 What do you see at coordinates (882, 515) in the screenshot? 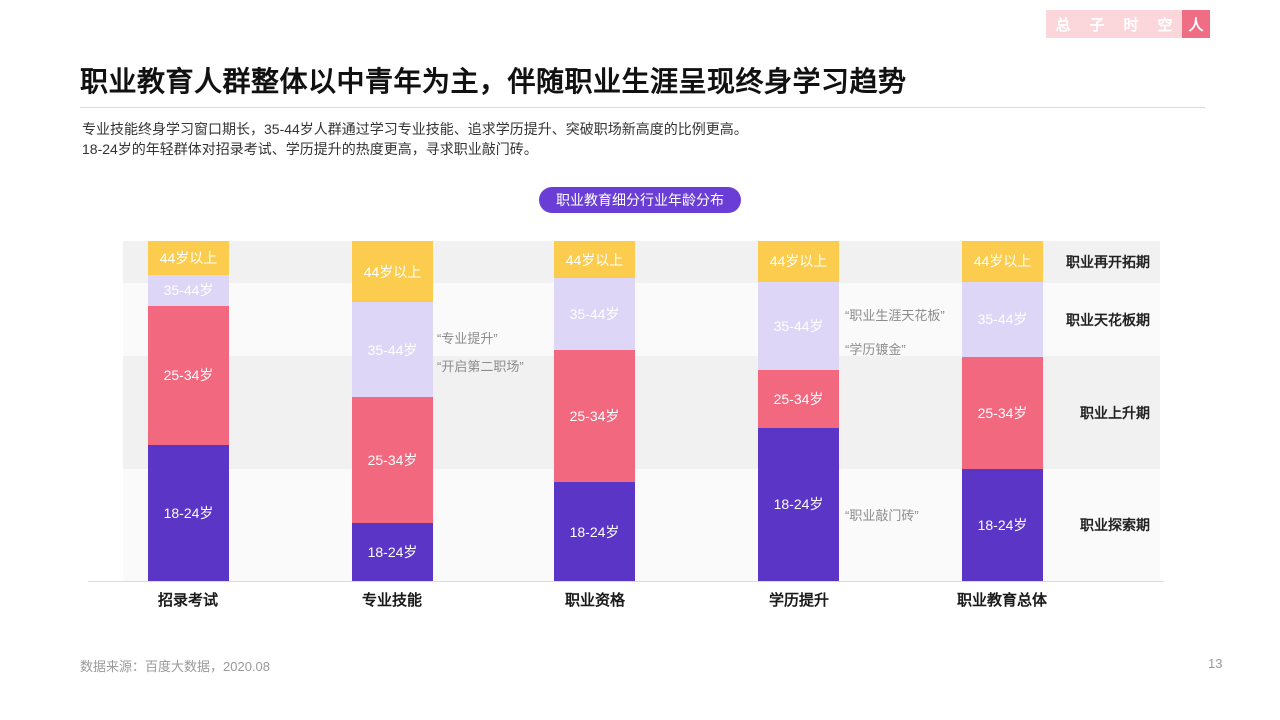
I see `annotation-door-knocker: “职业敲门砖”` at bounding box center [882, 515].